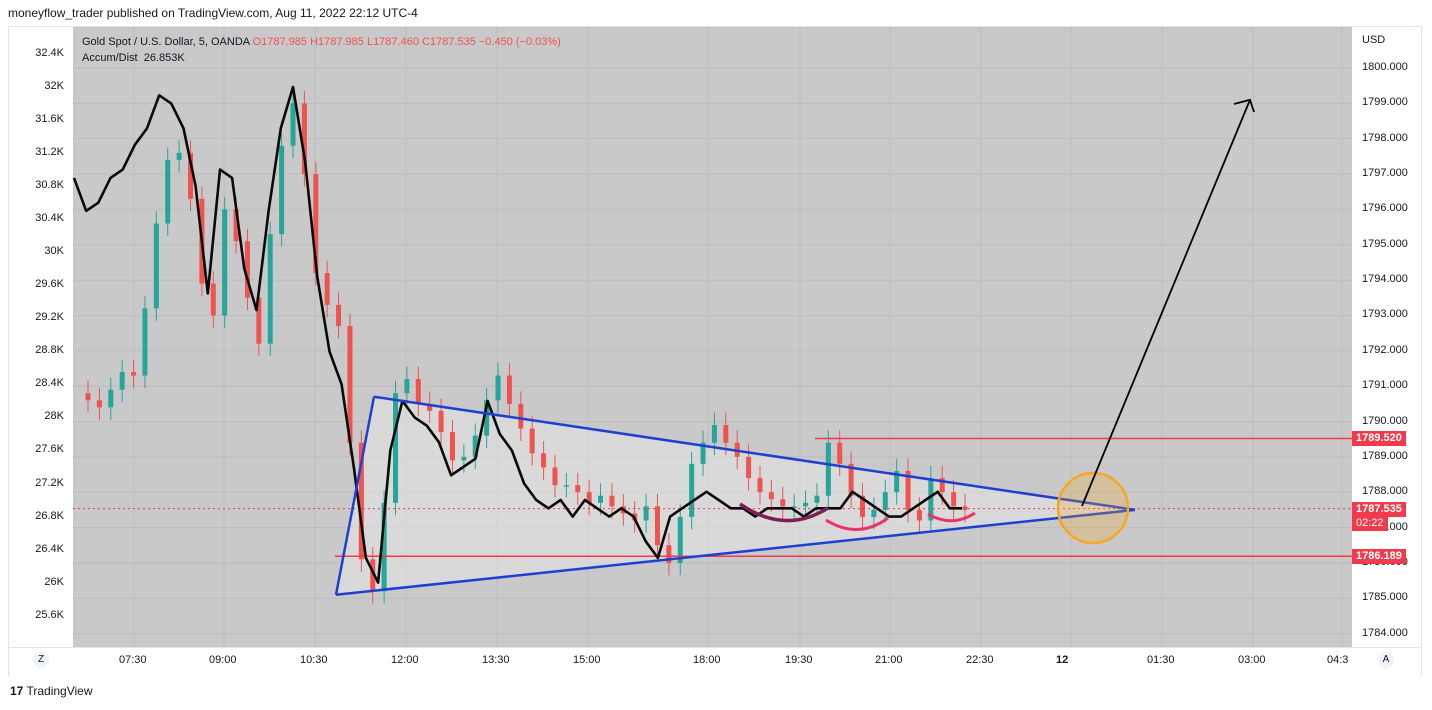 The height and width of the screenshot is (710, 1432). What do you see at coordinates (49, 383) in the screenshot?
I see `ad-tick-label: 28.4K` at bounding box center [49, 383].